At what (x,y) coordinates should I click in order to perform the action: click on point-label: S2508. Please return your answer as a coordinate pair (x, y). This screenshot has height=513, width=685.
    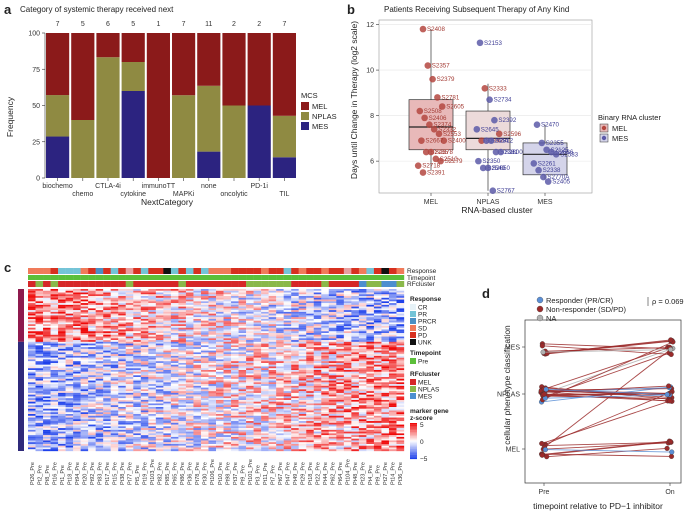
    Looking at the image, I should click on (433, 111).